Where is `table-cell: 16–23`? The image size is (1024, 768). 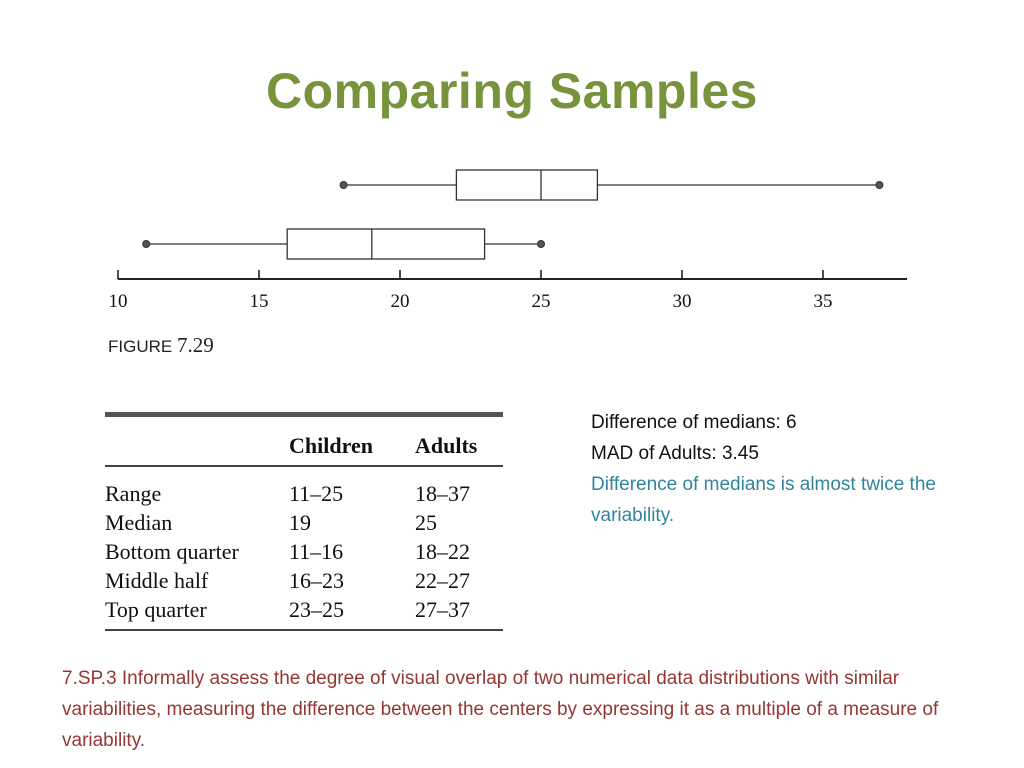
table-cell: 16–23 is located at coordinates (316, 580).